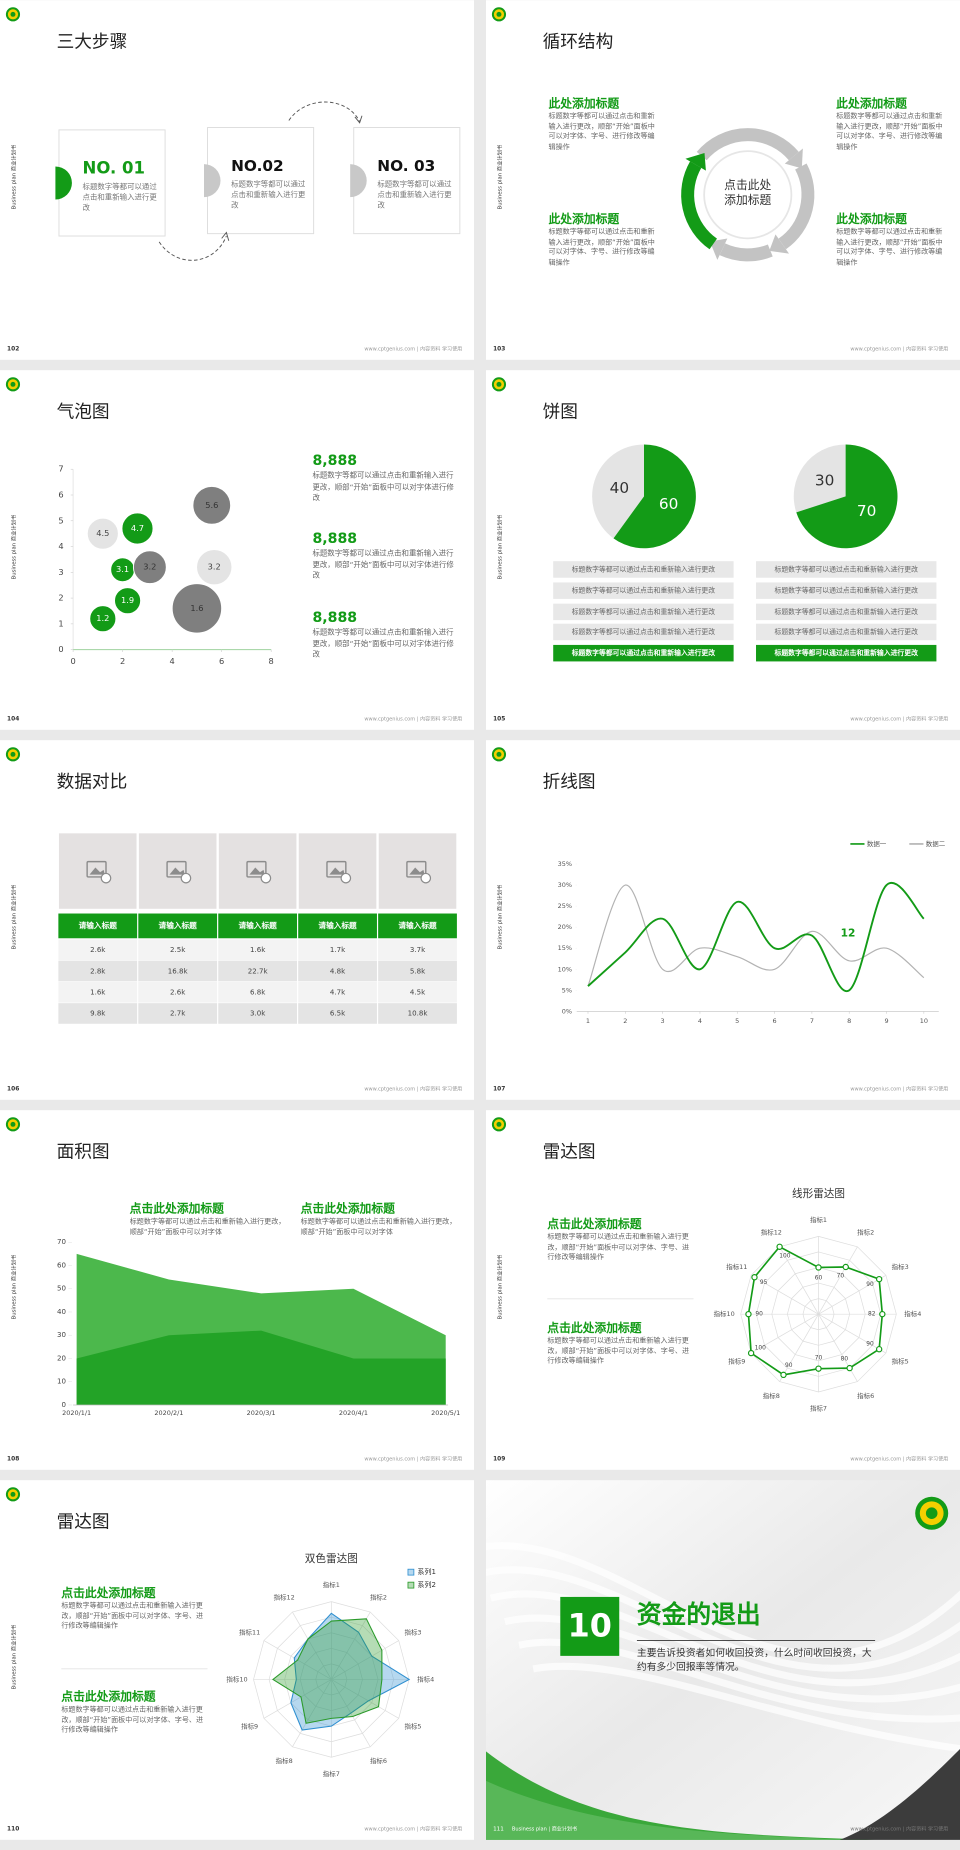 This screenshot has height=1850, width=960. Describe the element at coordinates (578, 42) in the screenshot. I see `slide-title: 循环结构` at that location.